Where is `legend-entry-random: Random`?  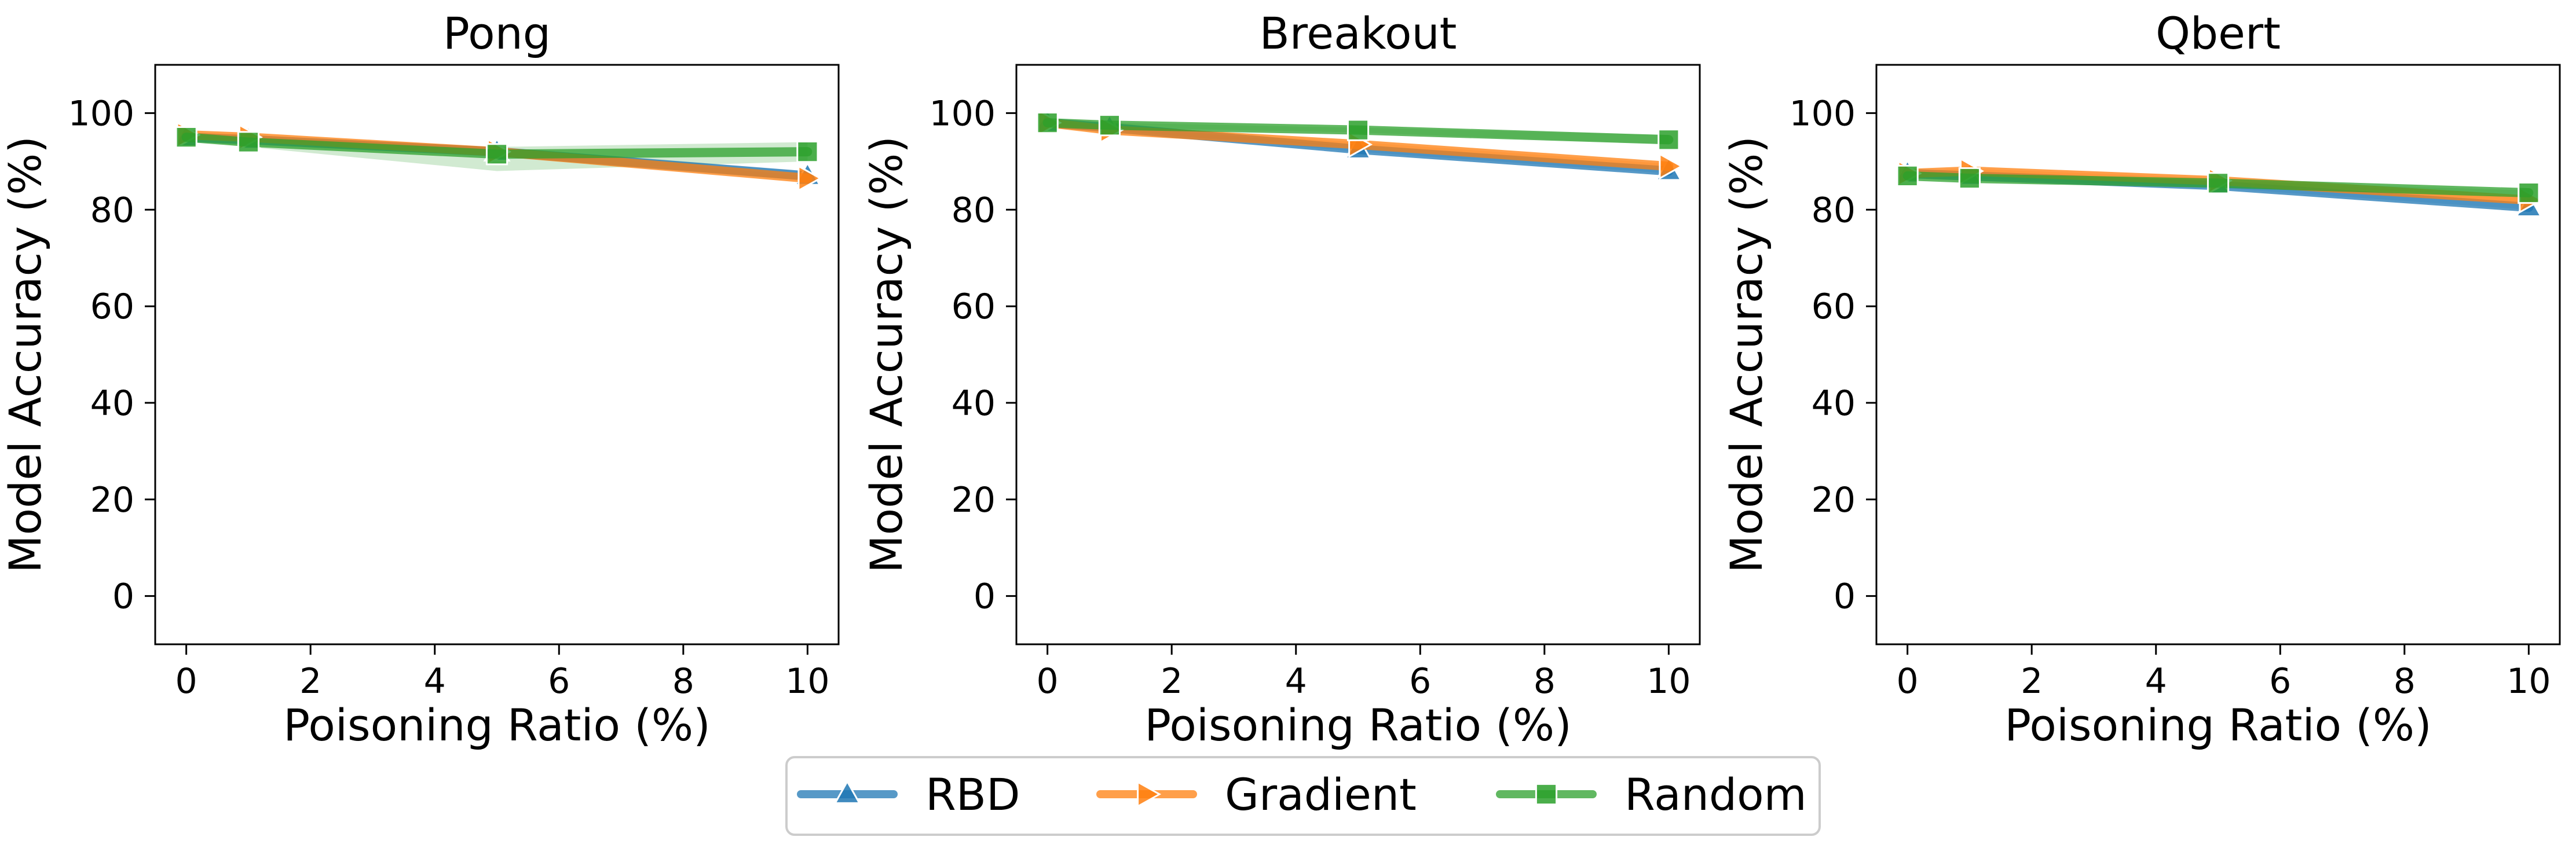
legend-entry-random: Random is located at coordinates (1651, 794).